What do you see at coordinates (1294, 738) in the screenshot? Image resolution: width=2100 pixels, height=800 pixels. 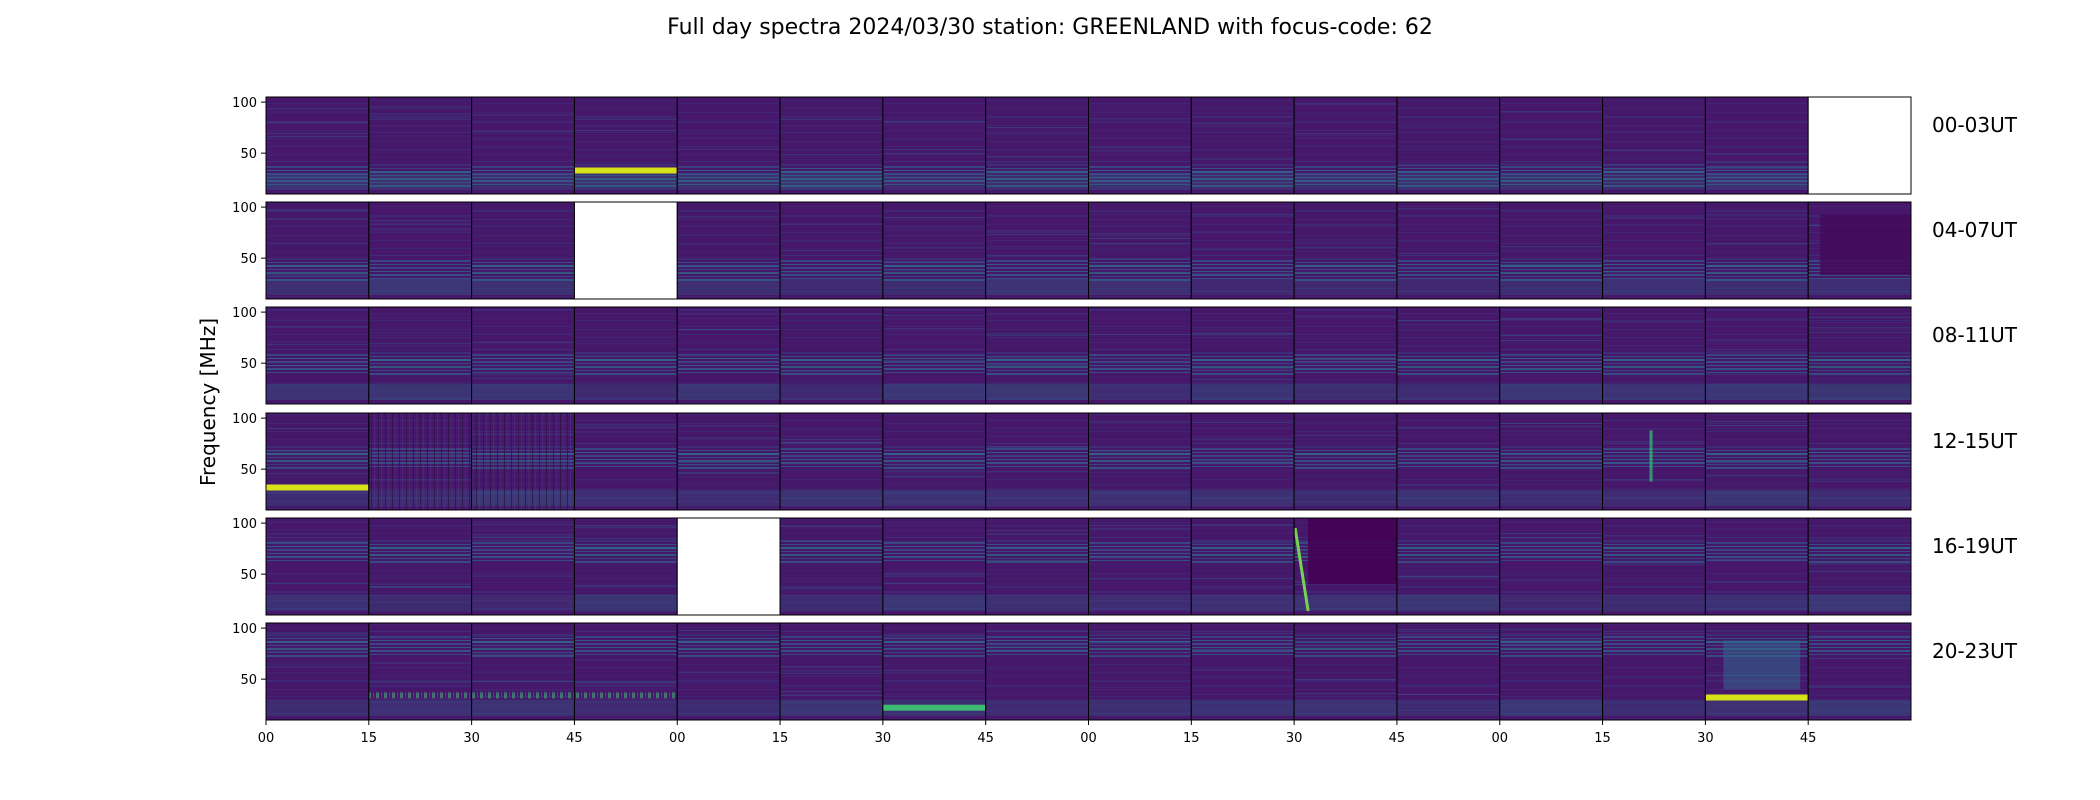 I see `x-tick-label: 30` at bounding box center [1294, 738].